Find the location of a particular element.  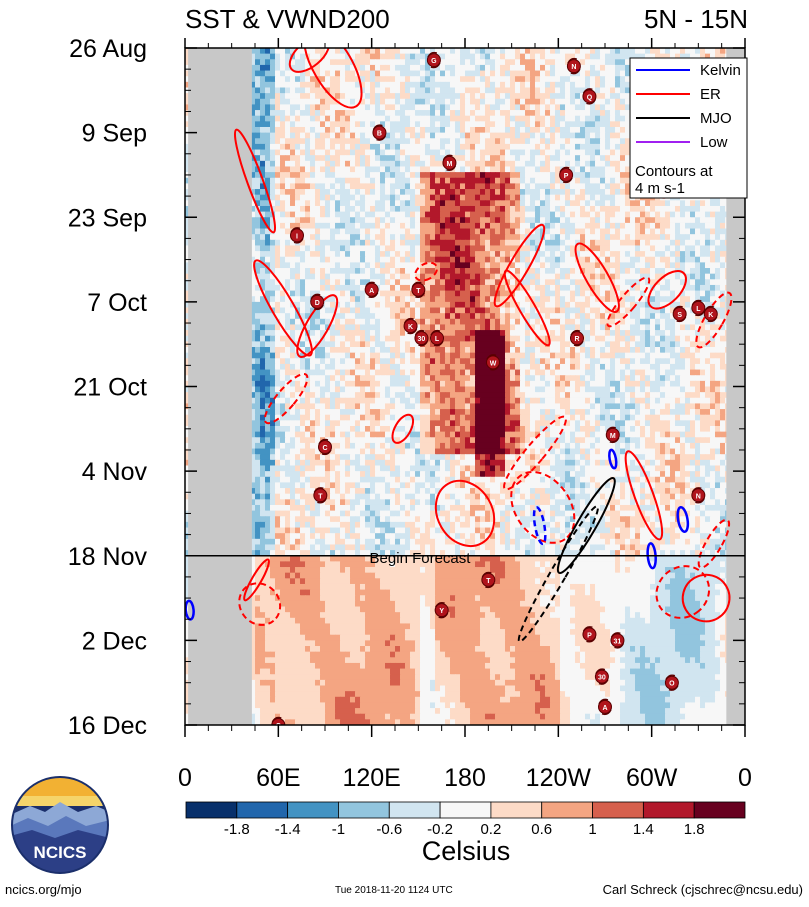

storm-marker: G is located at coordinates (433, 60).